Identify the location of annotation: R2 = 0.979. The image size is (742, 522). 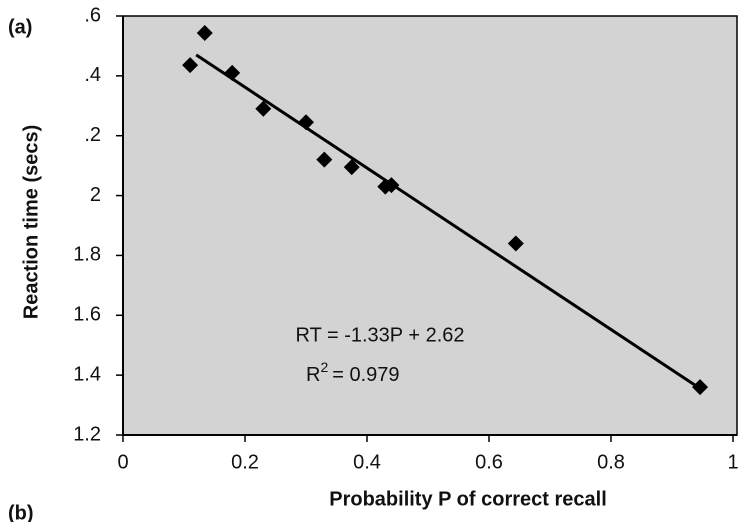
(353, 373).